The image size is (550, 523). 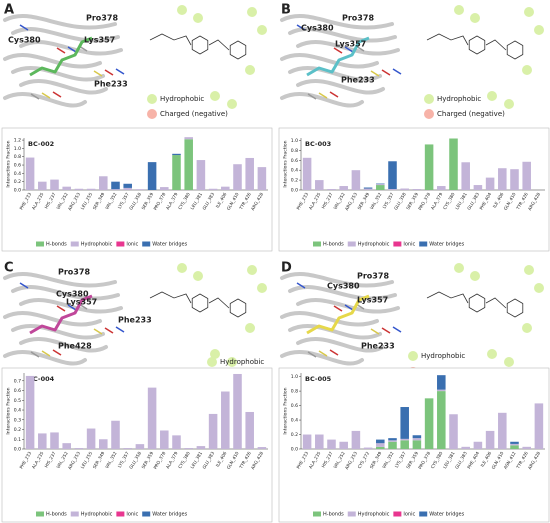 What do you see at coordinates (17, 182) in the screenshot?
I see `y-tick-label: 0.2` at bounding box center [17, 182].